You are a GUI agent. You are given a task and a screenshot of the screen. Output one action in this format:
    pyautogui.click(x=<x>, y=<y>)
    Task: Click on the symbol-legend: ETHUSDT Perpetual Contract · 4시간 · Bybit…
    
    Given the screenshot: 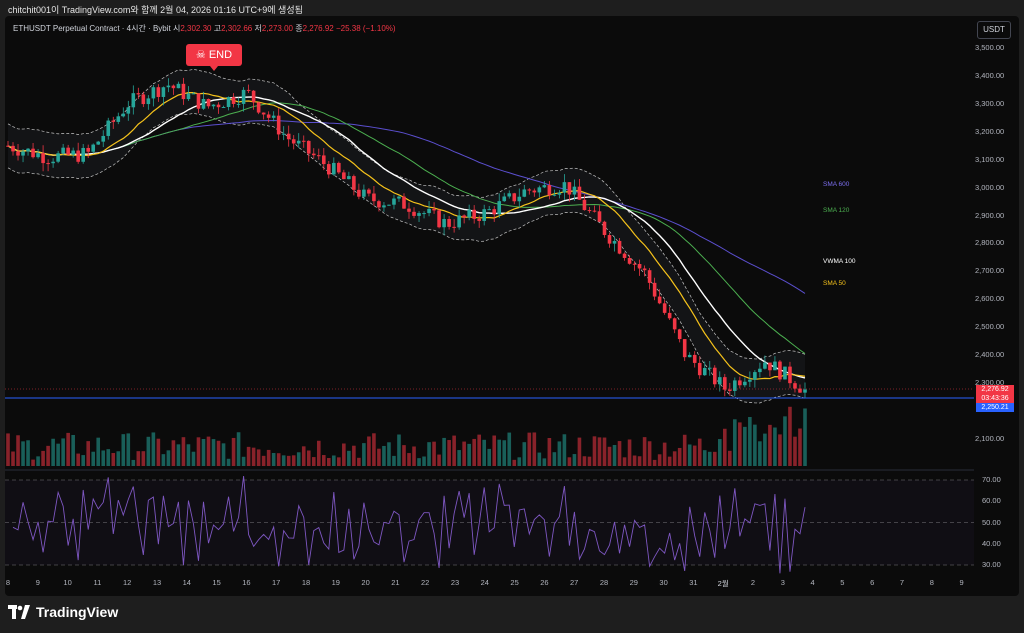 What is the action you would take?
    pyautogui.click(x=204, y=28)
    